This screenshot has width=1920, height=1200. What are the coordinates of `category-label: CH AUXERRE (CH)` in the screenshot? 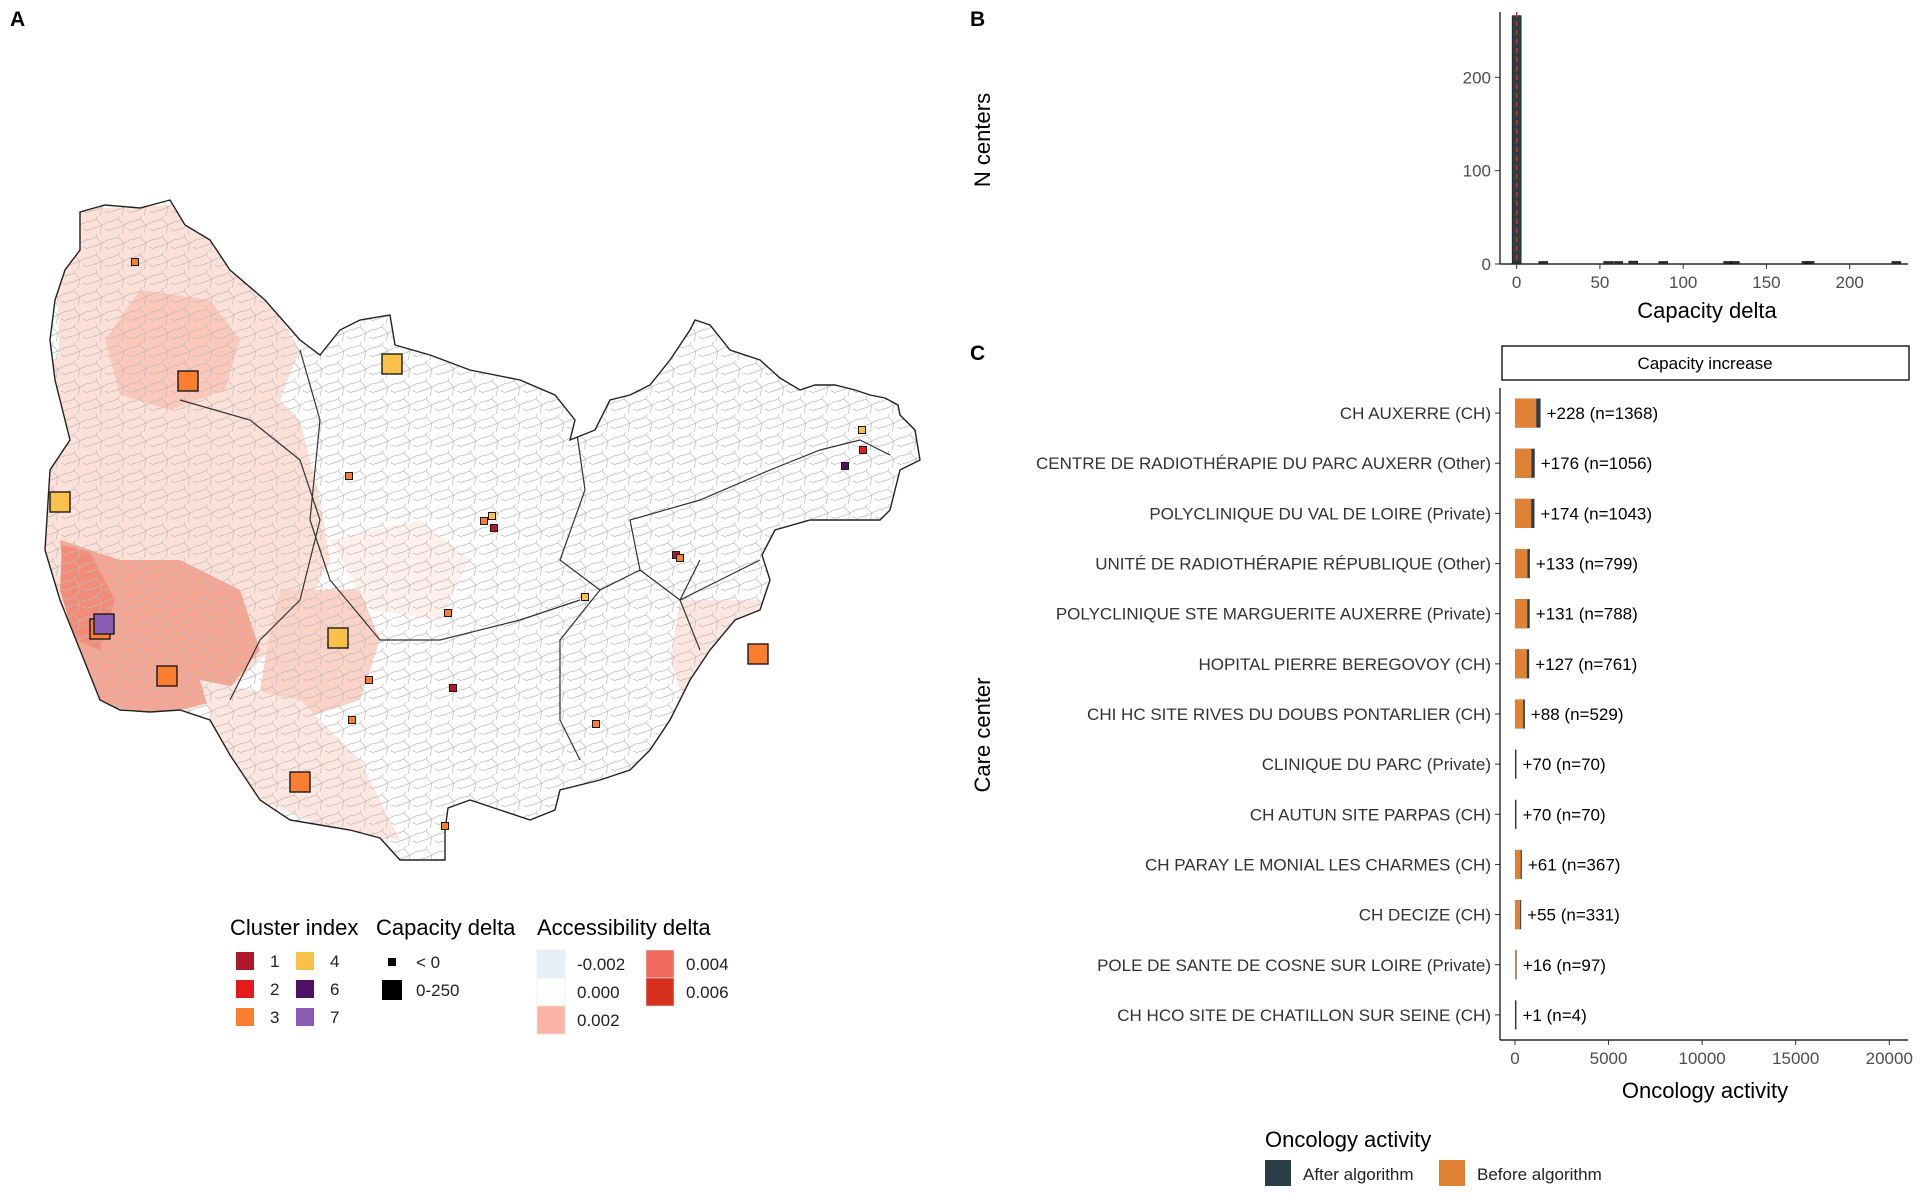 It's located at (1415, 413).